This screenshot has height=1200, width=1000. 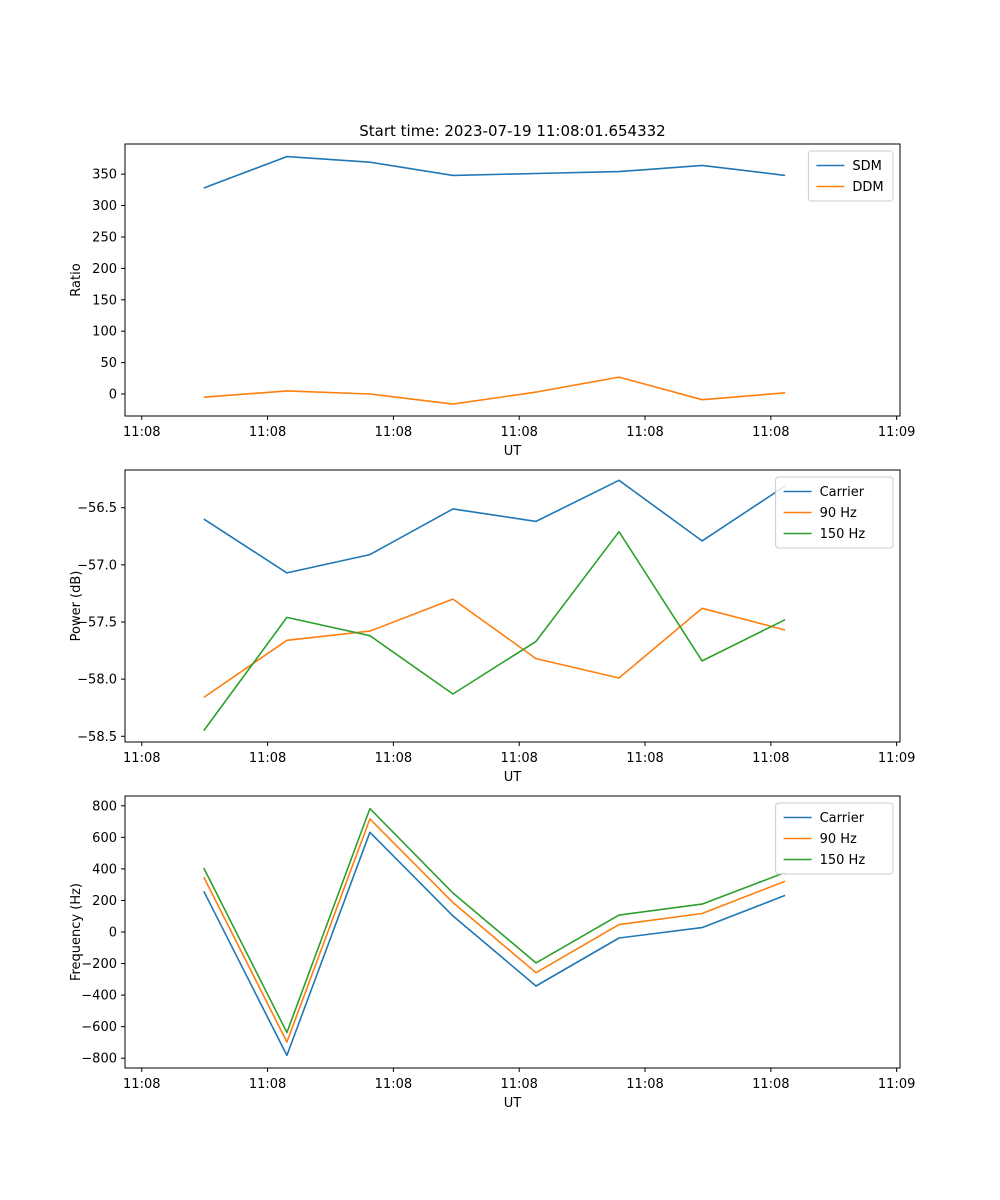 What do you see at coordinates (108, 363) in the screenshot?
I see `y-tick-label: 50` at bounding box center [108, 363].